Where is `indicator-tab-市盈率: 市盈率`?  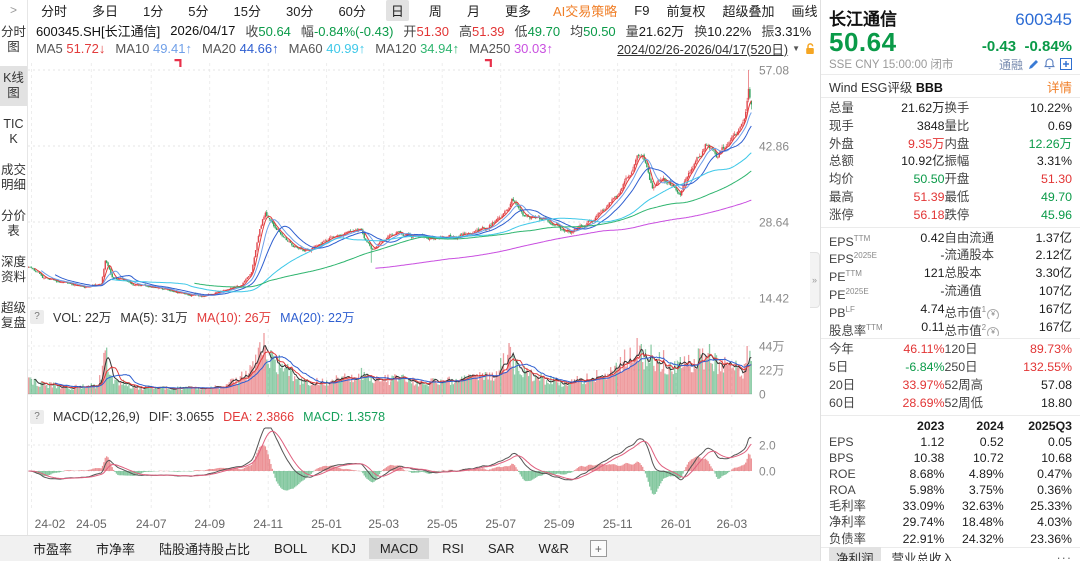
indicator-tab-市盈率: 市盈率 is located at coordinates (53, 549).